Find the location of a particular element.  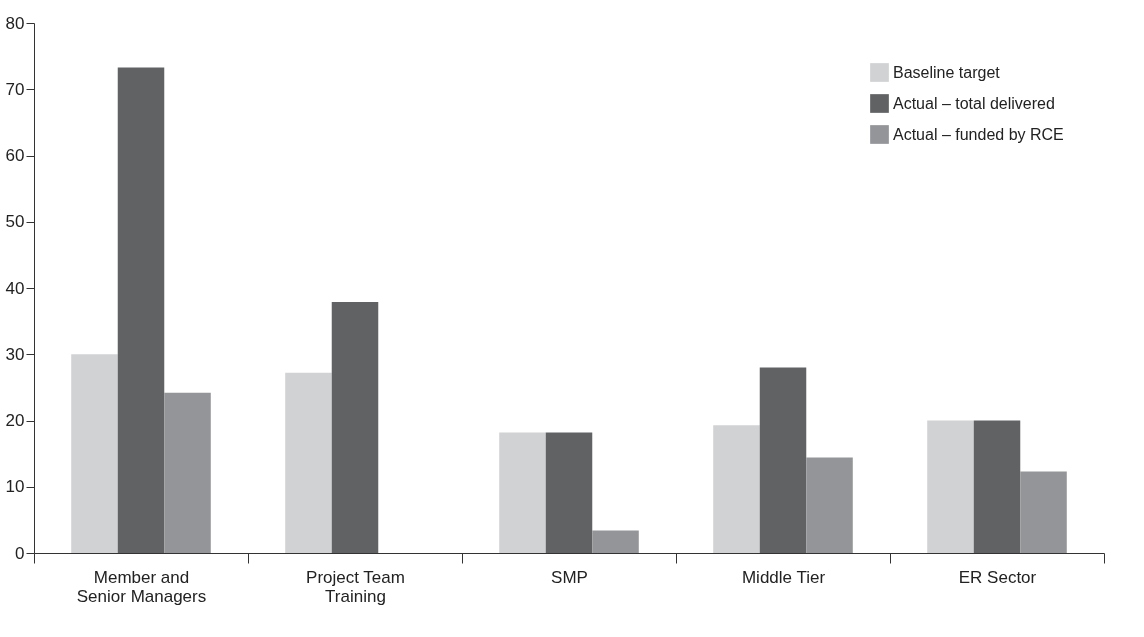

legend-label: Actual – funded by RCE is located at coordinates (978, 134).